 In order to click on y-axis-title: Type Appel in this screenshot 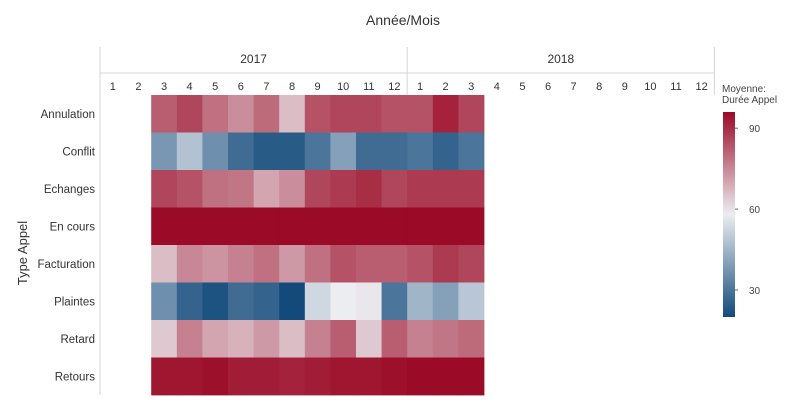, I will do `click(22, 253)`.